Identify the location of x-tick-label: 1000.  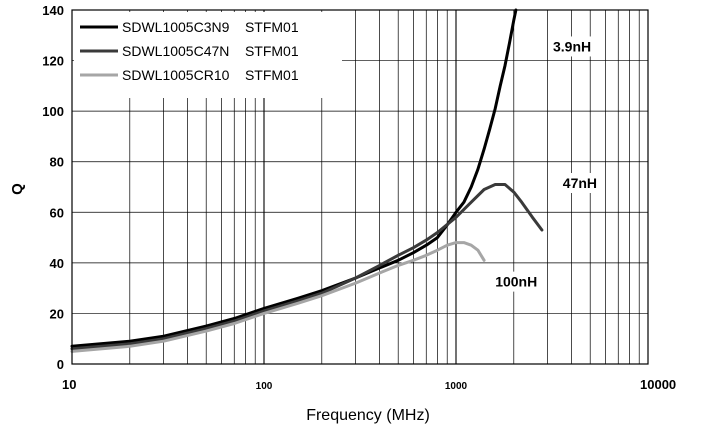
(456, 386).